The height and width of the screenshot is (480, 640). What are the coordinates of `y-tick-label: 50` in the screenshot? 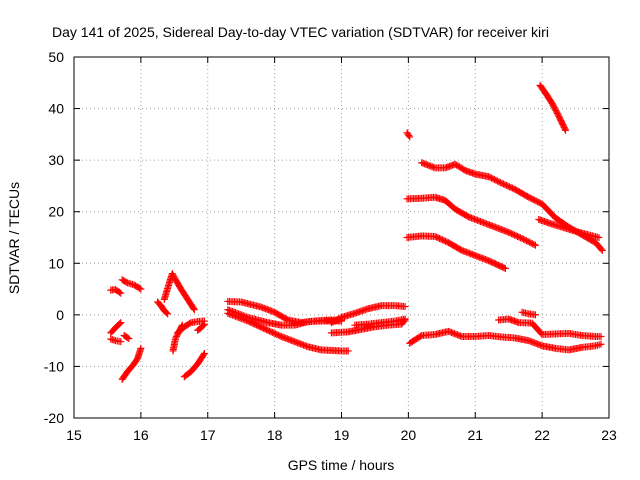 It's located at (56, 57).